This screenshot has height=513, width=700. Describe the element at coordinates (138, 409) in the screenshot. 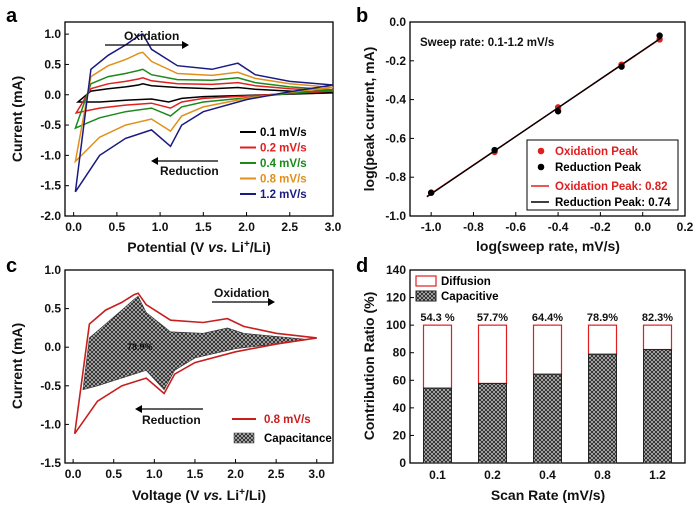

I see `panel-c-reduction-arrowhead` at that location.